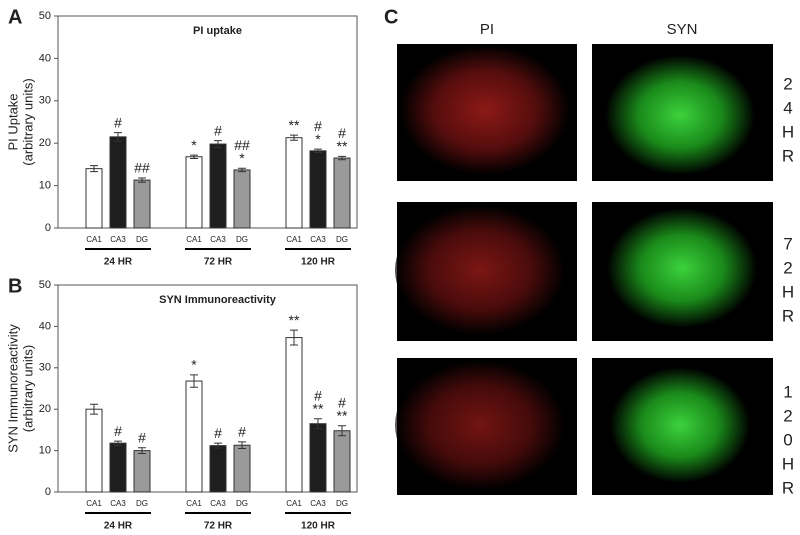 The image size is (800, 535). What do you see at coordinates (391, 17) in the screenshot?
I see `panel-label: C` at bounding box center [391, 17].